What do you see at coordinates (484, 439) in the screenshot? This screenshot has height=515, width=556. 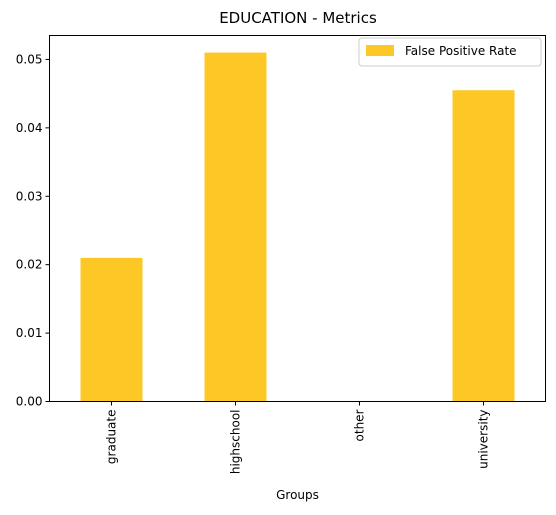 I see `x-tick-label-university: university` at bounding box center [484, 439].